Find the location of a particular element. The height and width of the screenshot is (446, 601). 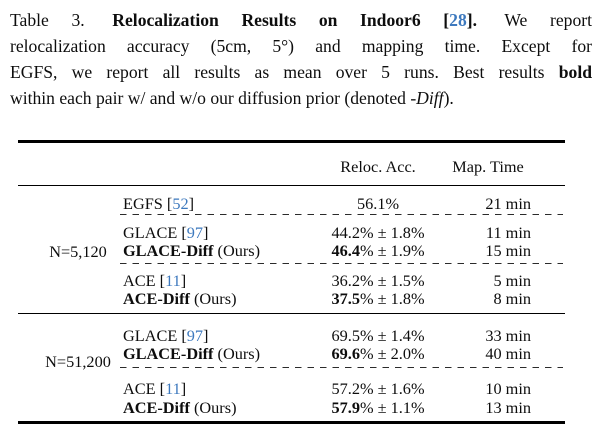

caption-diff-term: -Diff is located at coordinates (427, 98).